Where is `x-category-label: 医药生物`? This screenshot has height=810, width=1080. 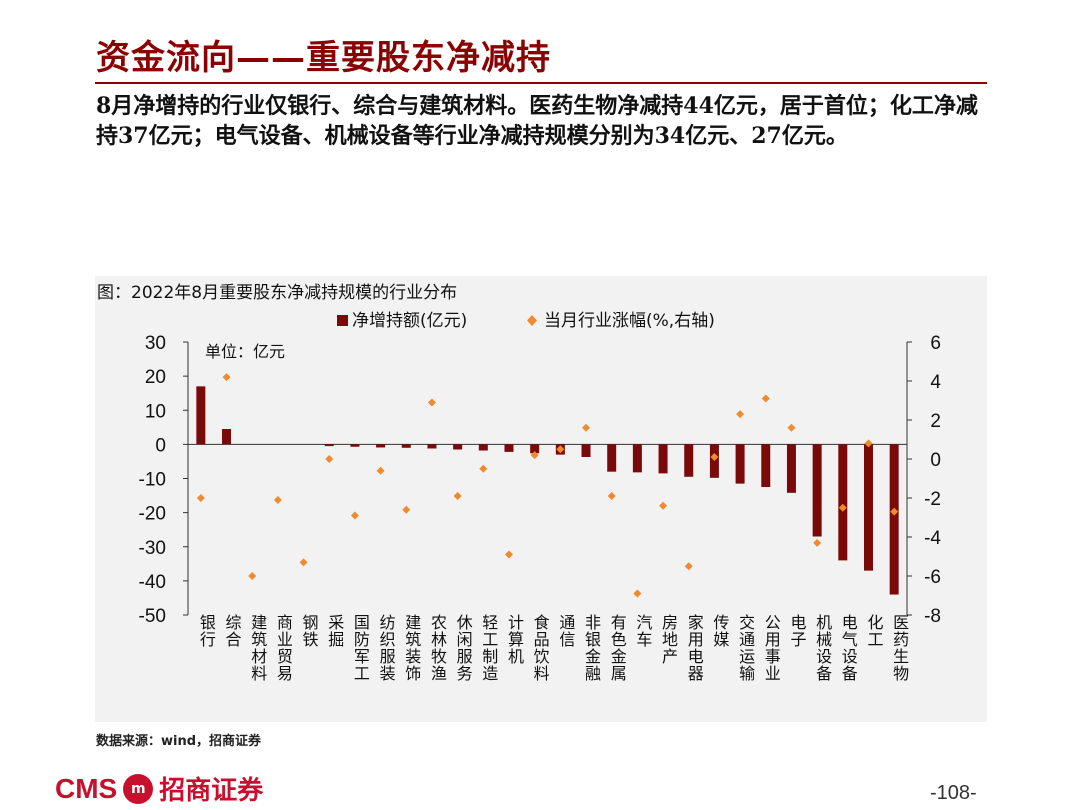 x-category-label: 医药生物 is located at coordinates (901, 648).